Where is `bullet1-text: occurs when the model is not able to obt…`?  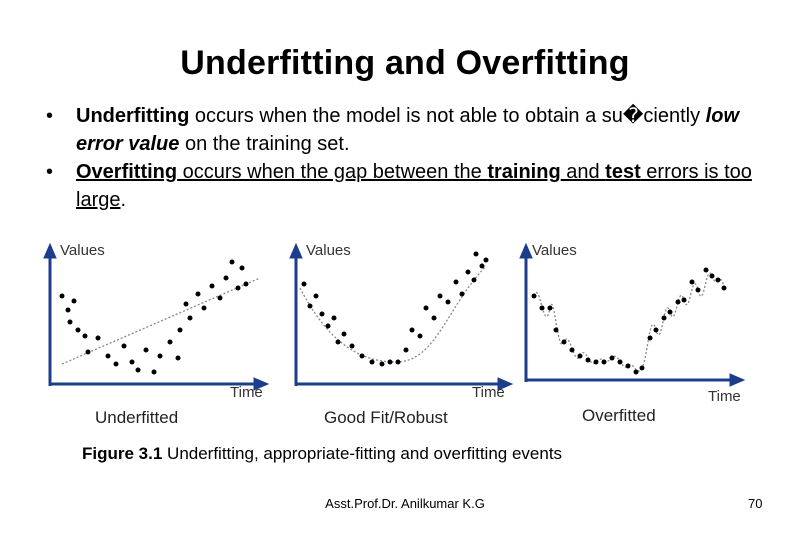 bullet1-text: occurs when the model is not able to obt… is located at coordinates (447, 116).